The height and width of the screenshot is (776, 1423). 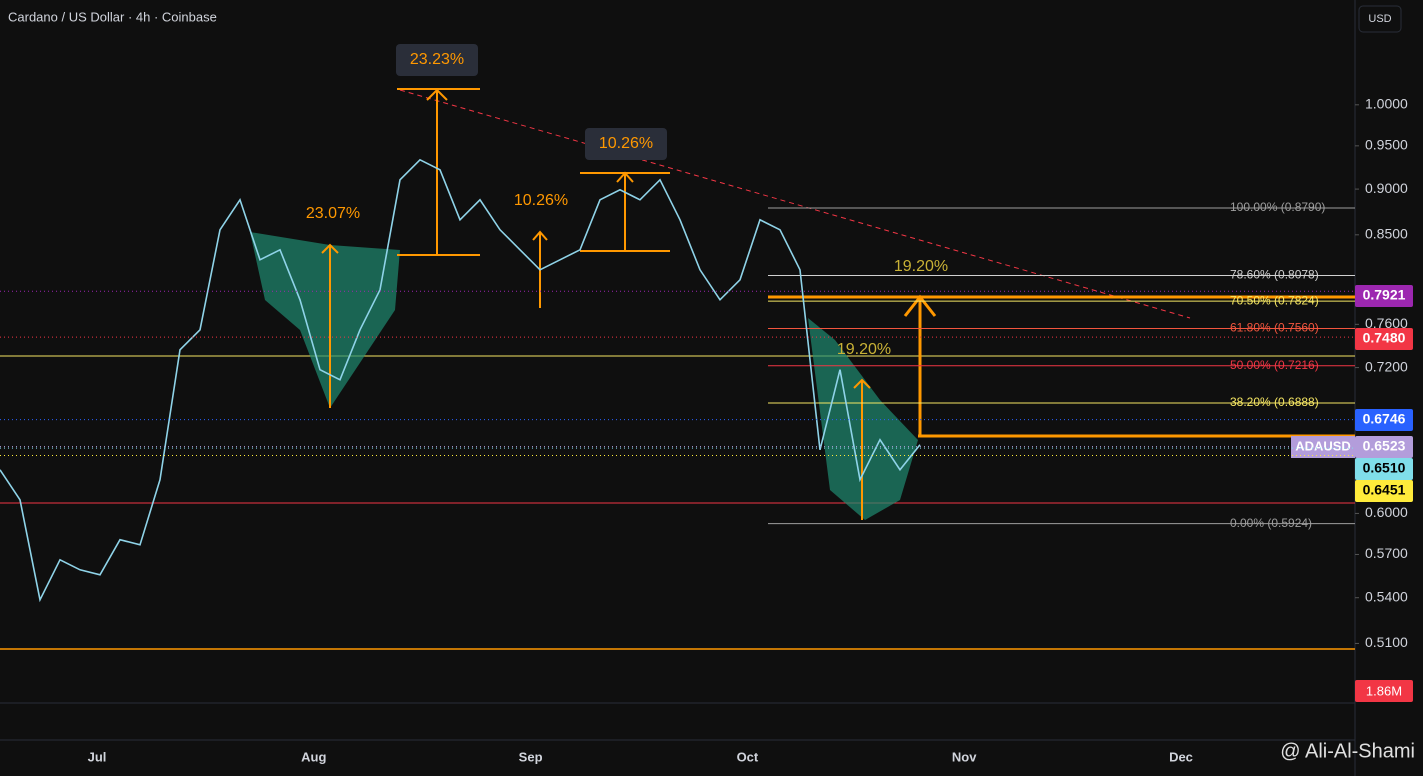 I want to click on y-tick-label: 0.7200, so click(x=1386, y=366).